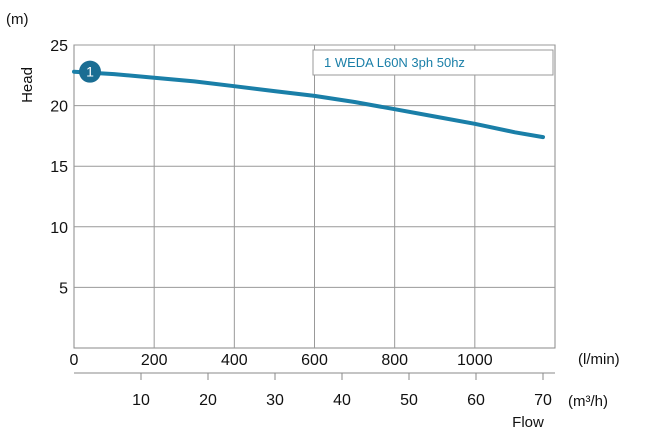 The image size is (654, 430). Describe the element at coordinates (308, 104) in the screenshot. I see `series-line` at that location.